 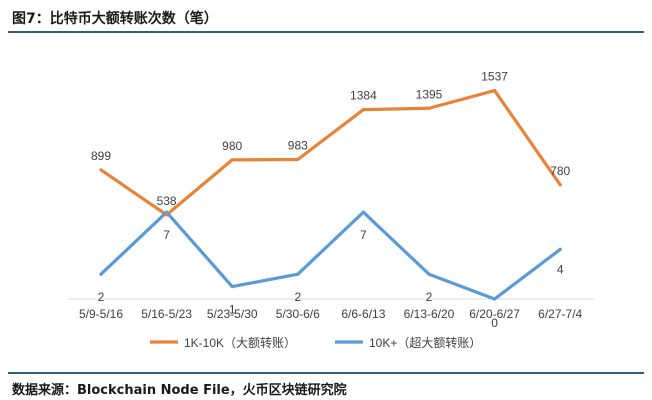 What do you see at coordinates (167, 201) in the screenshot?
I see `series1-data-label: 538` at bounding box center [167, 201].